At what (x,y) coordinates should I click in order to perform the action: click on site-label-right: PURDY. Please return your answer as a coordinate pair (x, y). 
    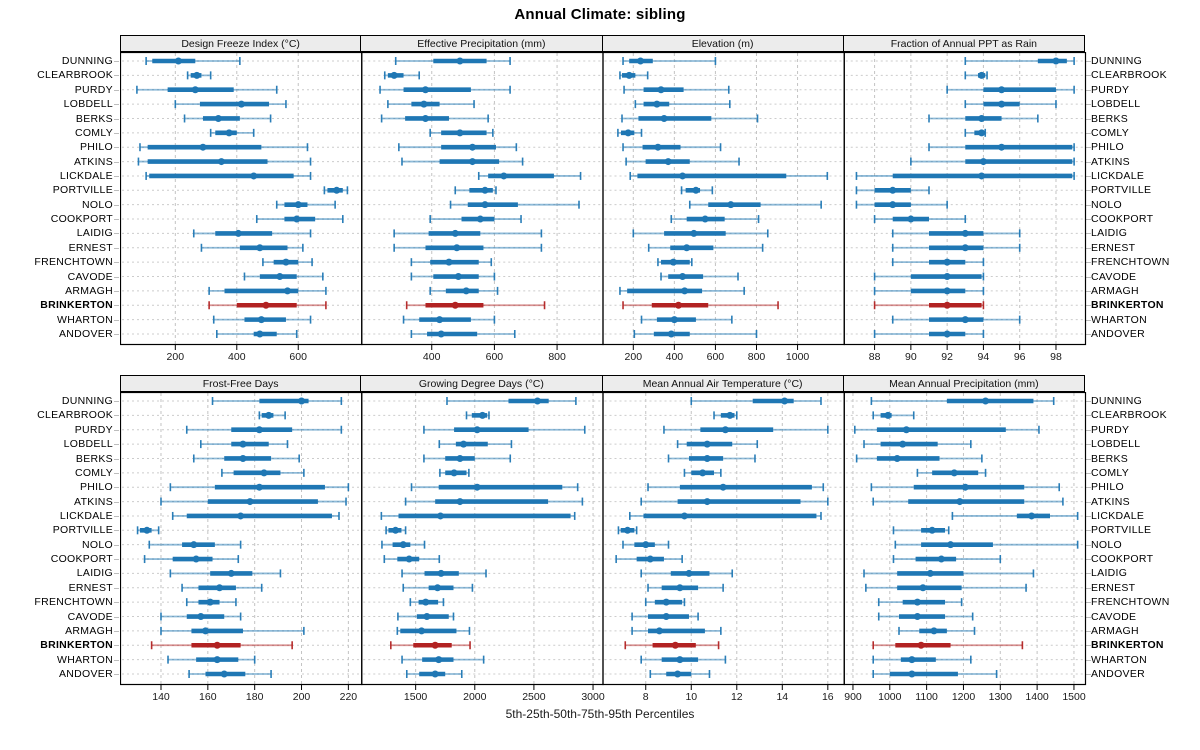
    Looking at the image, I should click on (1110, 89).